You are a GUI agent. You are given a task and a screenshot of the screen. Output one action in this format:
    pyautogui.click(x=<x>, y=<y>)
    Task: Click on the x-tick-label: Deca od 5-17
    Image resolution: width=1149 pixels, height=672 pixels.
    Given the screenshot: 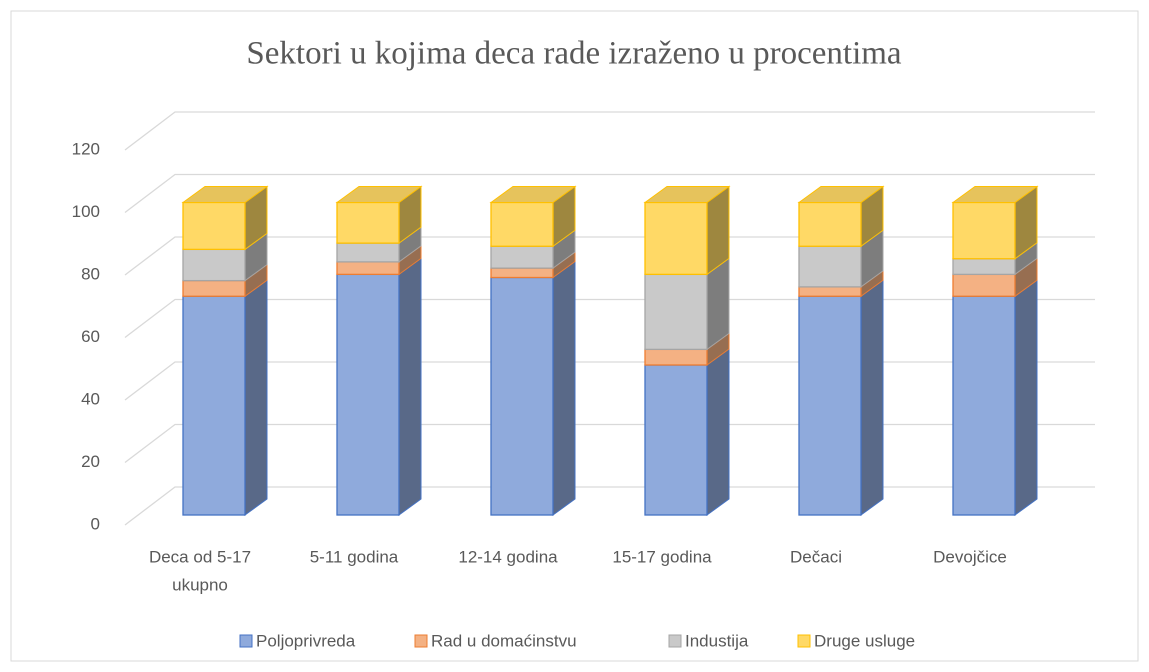 What is the action you would take?
    pyautogui.click(x=200, y=556)
    